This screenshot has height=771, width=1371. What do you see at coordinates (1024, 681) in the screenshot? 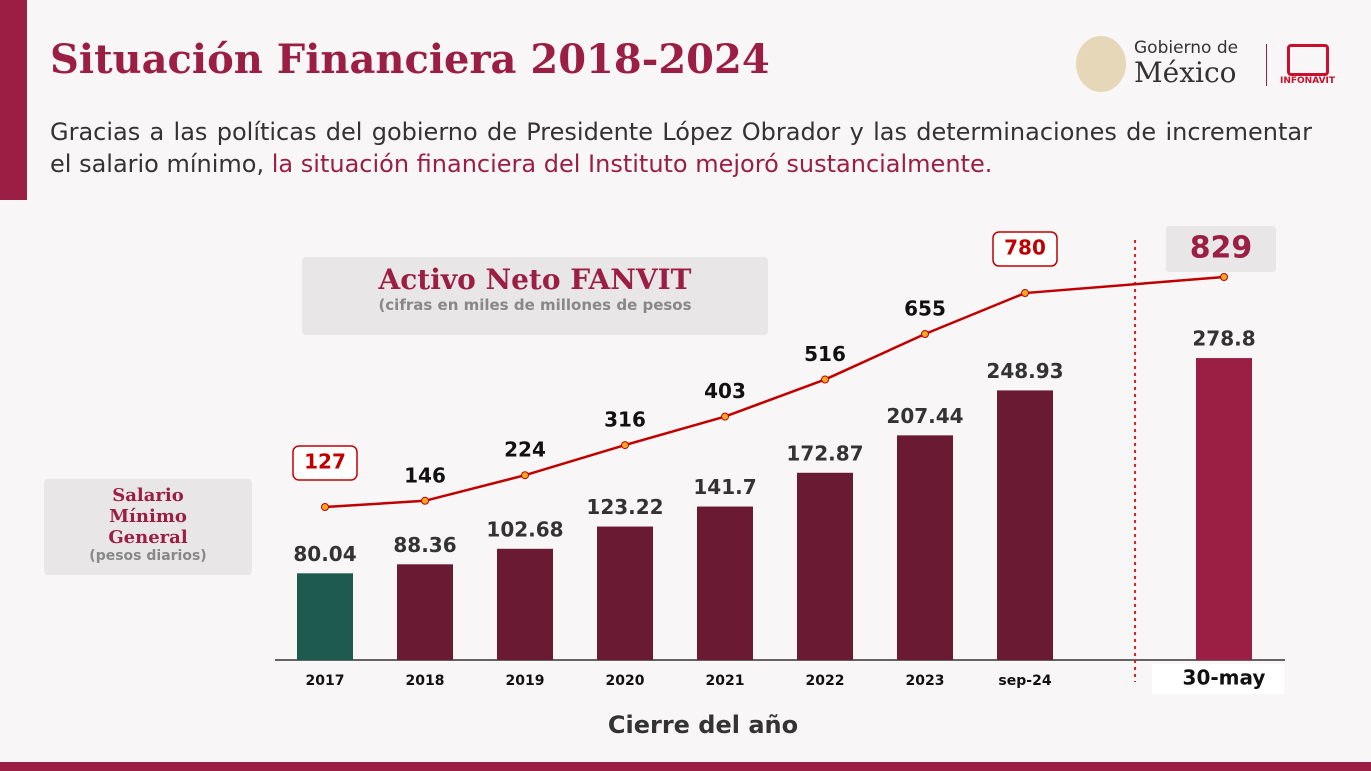
I see `x-tick-label: sep-24` at bounding box center [1024, 681].